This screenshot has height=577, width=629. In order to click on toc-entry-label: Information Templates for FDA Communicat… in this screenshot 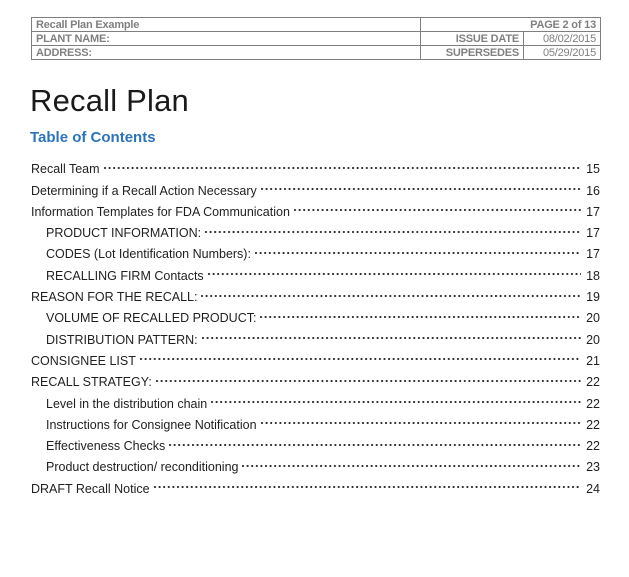, I will do `click(160, 211)`.